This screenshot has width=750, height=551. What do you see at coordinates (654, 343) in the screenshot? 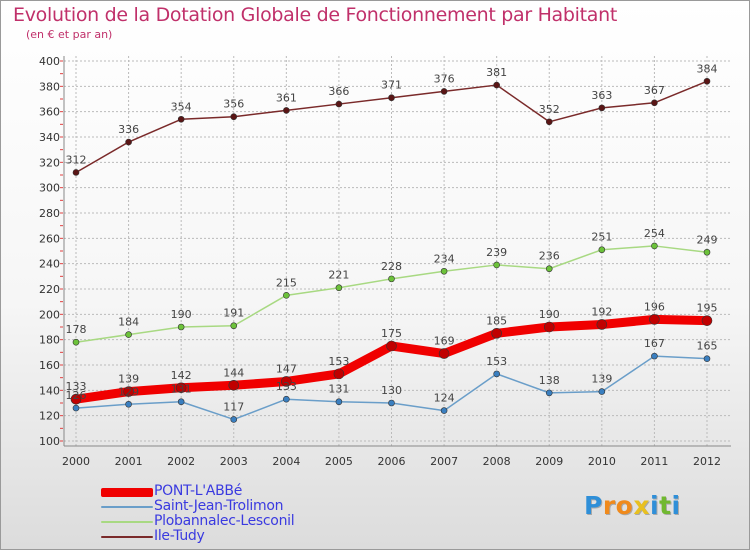
I see `data-label-saint-jean-trolimon: 167` at bounding box center [654, 343].